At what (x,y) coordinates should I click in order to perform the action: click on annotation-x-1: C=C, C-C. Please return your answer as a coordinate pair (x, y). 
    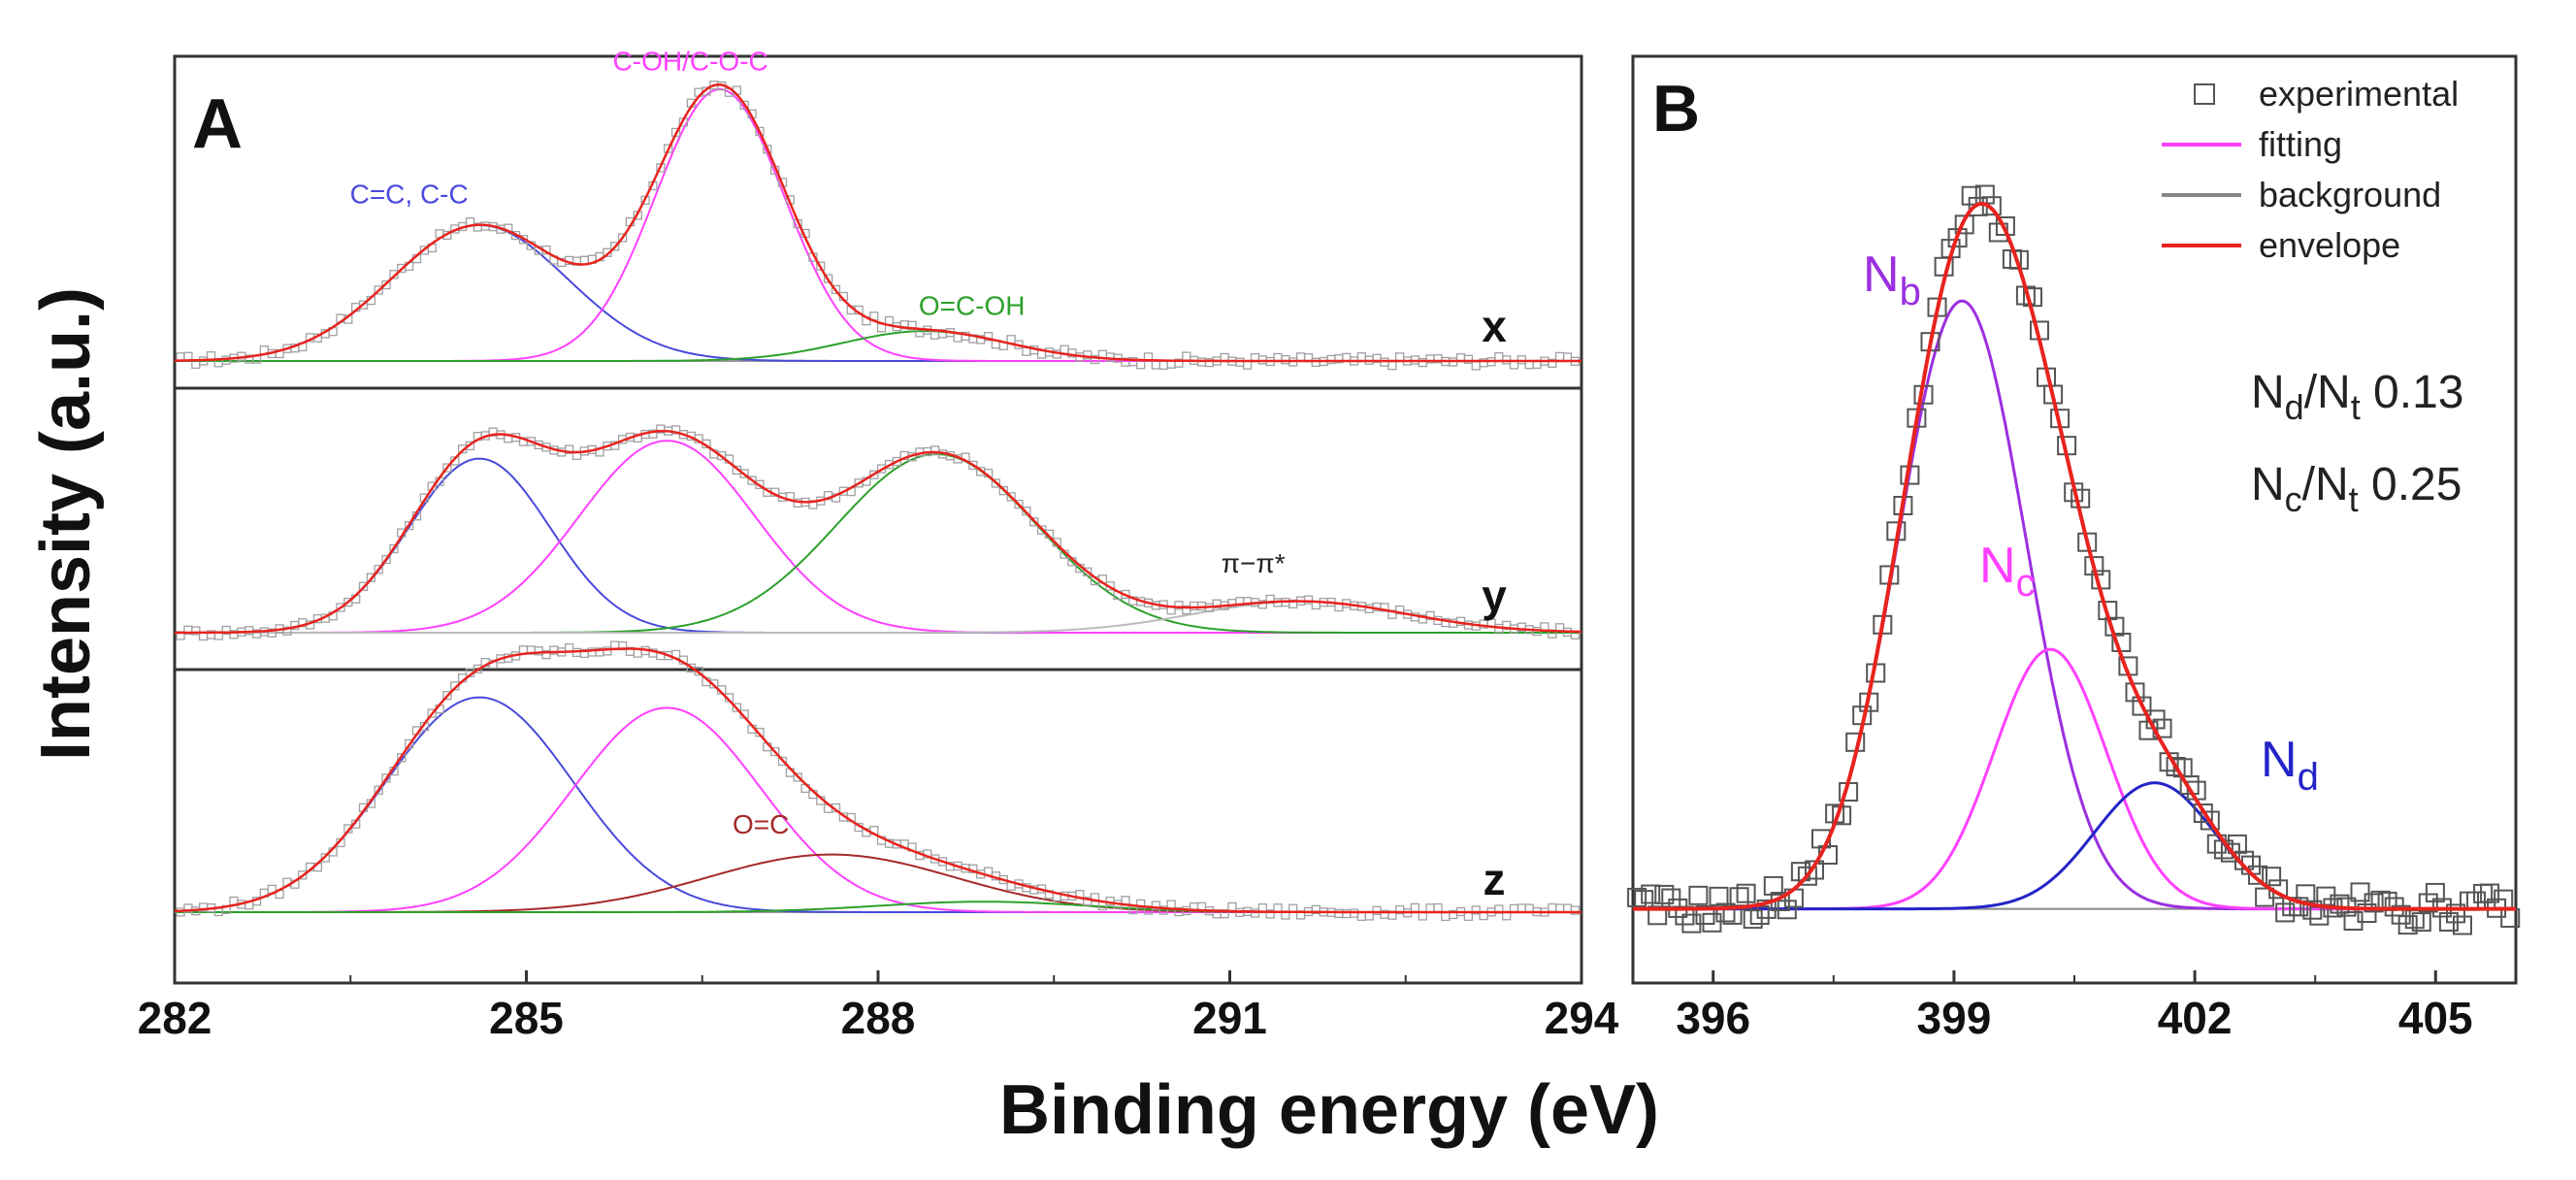
    Looking at the image, I should click on (409, 195).